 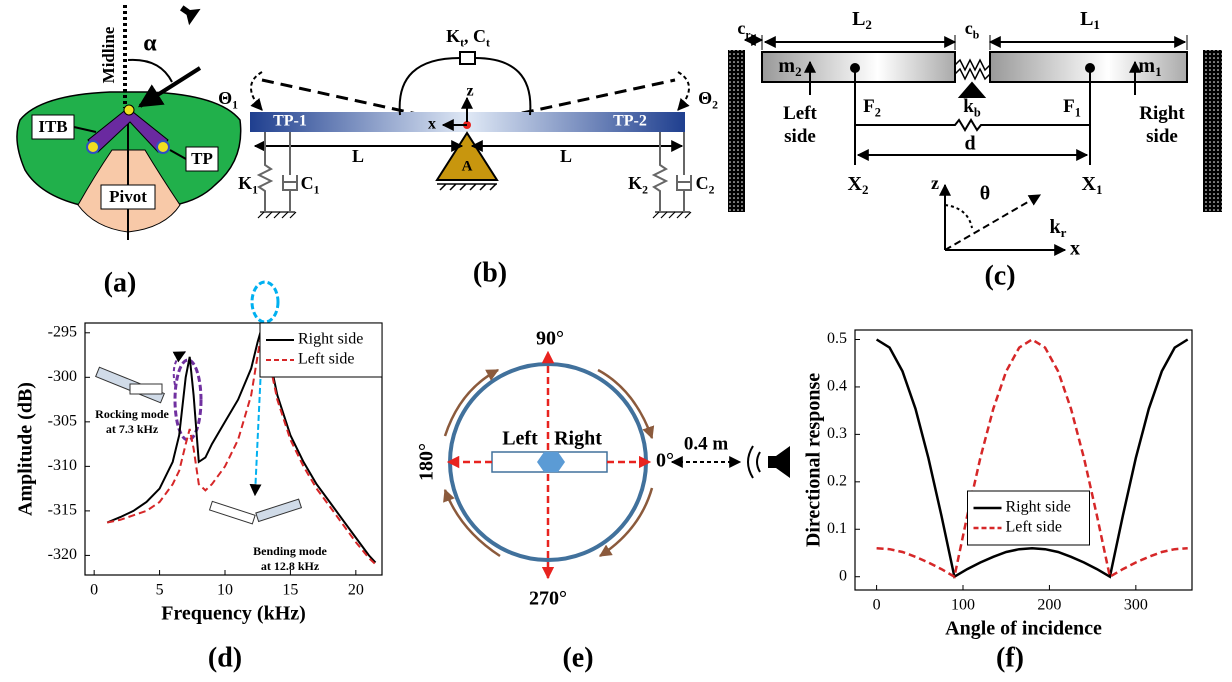 I want to click on panel-c-drawing, so click(x=975, y=145).